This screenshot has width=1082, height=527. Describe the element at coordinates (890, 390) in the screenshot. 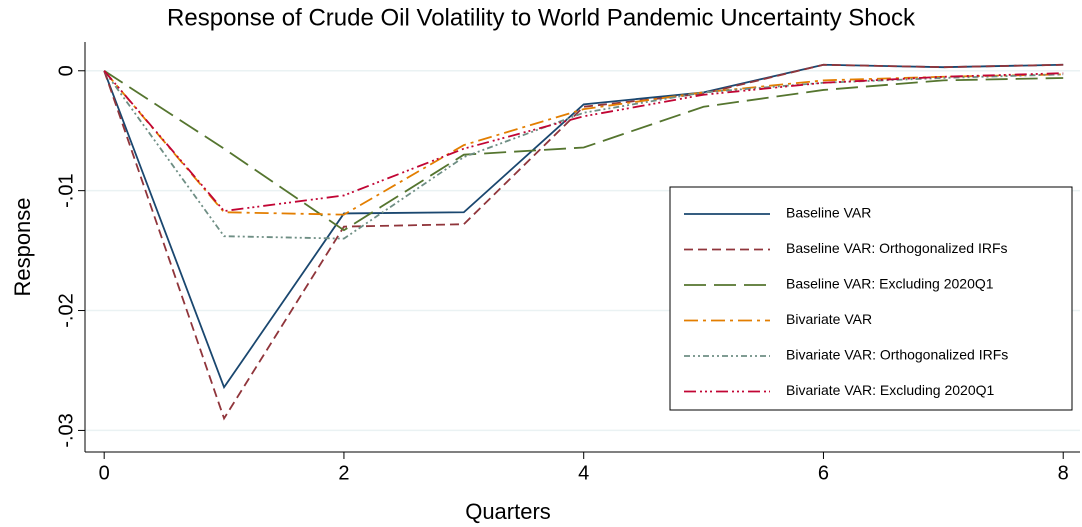

I see `legend-label: Bivariate VAR: Excluding 2020Q1` at that location.